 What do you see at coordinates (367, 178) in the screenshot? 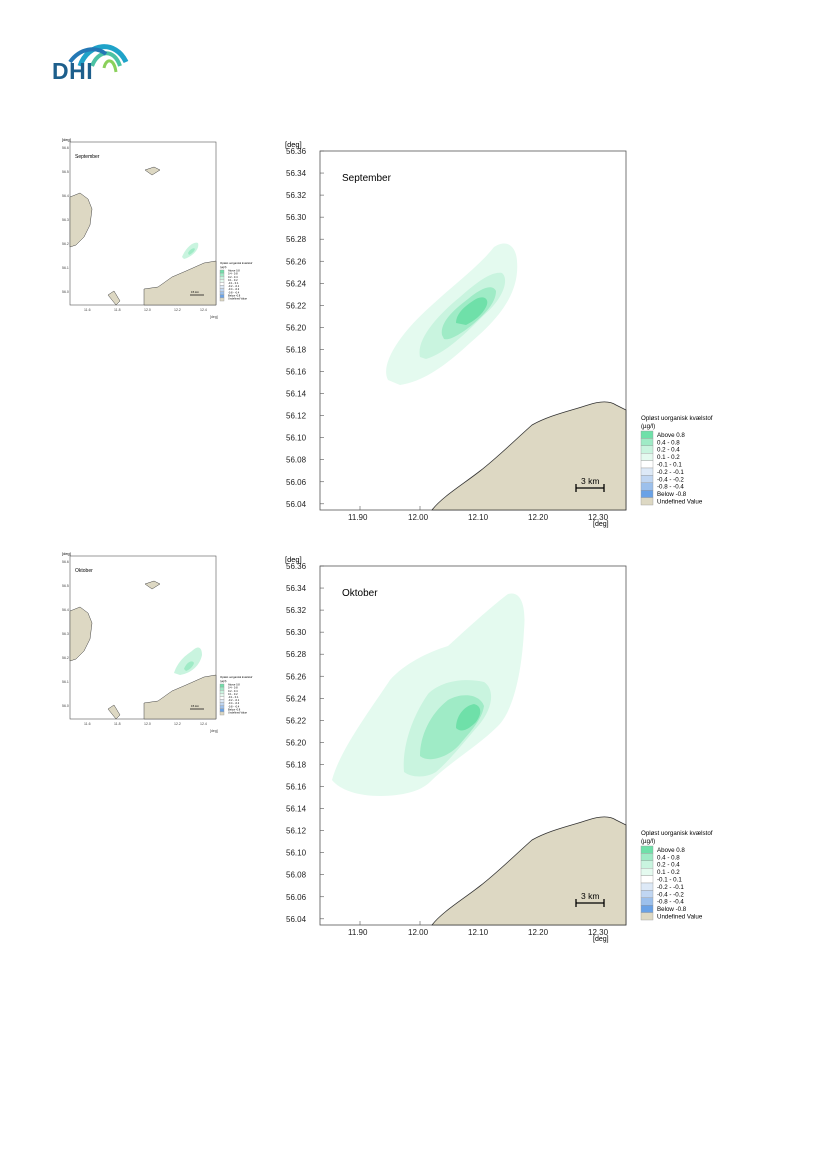
I see `panel-month-label: September` at bounding box center [367, 178].